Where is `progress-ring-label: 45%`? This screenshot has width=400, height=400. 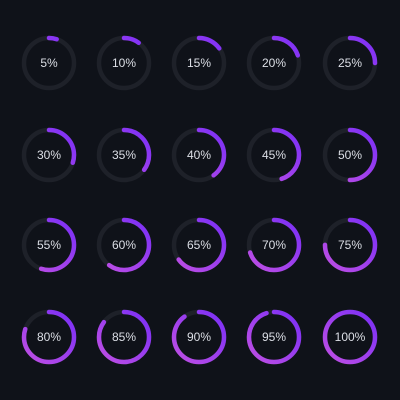
progress-ring-label: 45% is located at coordinates (274, 155).